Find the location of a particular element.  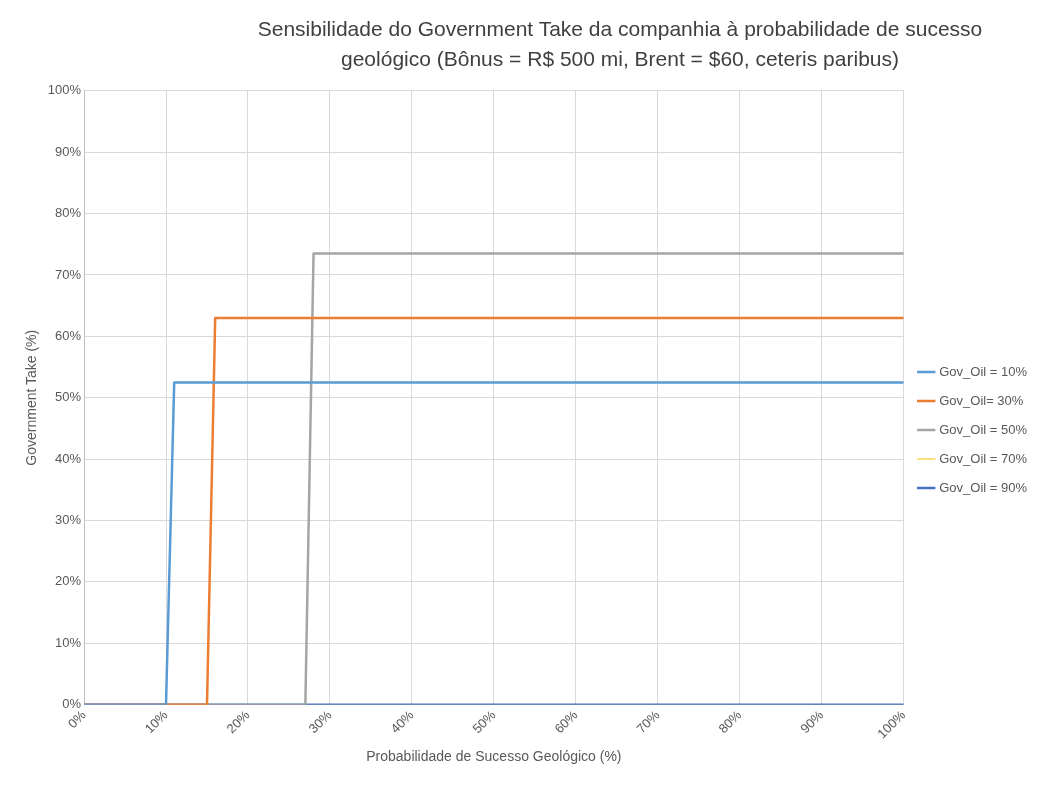

x-tick-label: 60% is located at coordinates (566, 721).